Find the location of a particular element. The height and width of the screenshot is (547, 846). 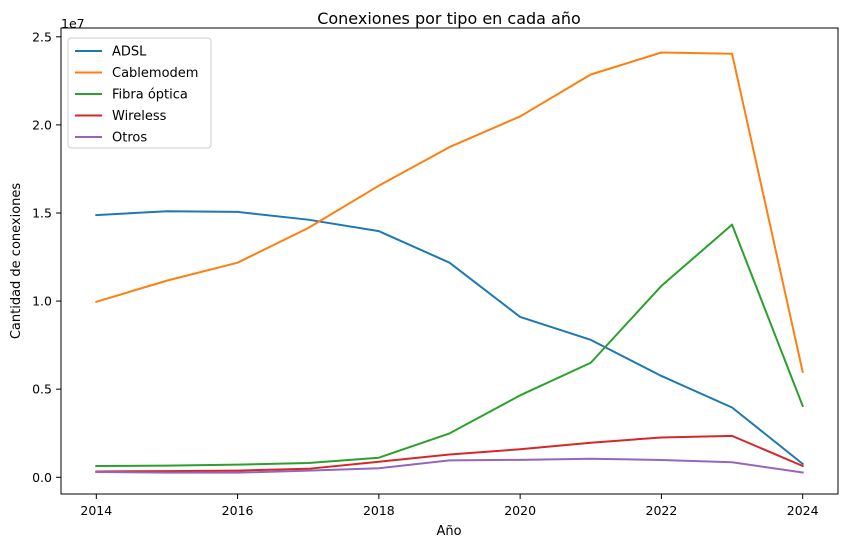

y-axis-ticks: 0.0 0.5 1.0 1.5 2.0 2.5 is located at coordinates (46, 257).